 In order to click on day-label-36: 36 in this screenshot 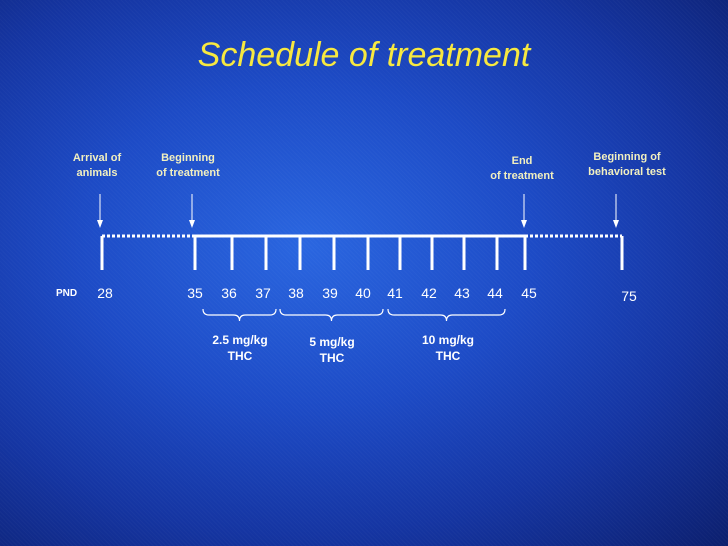, I will do `click(229, 293)`.